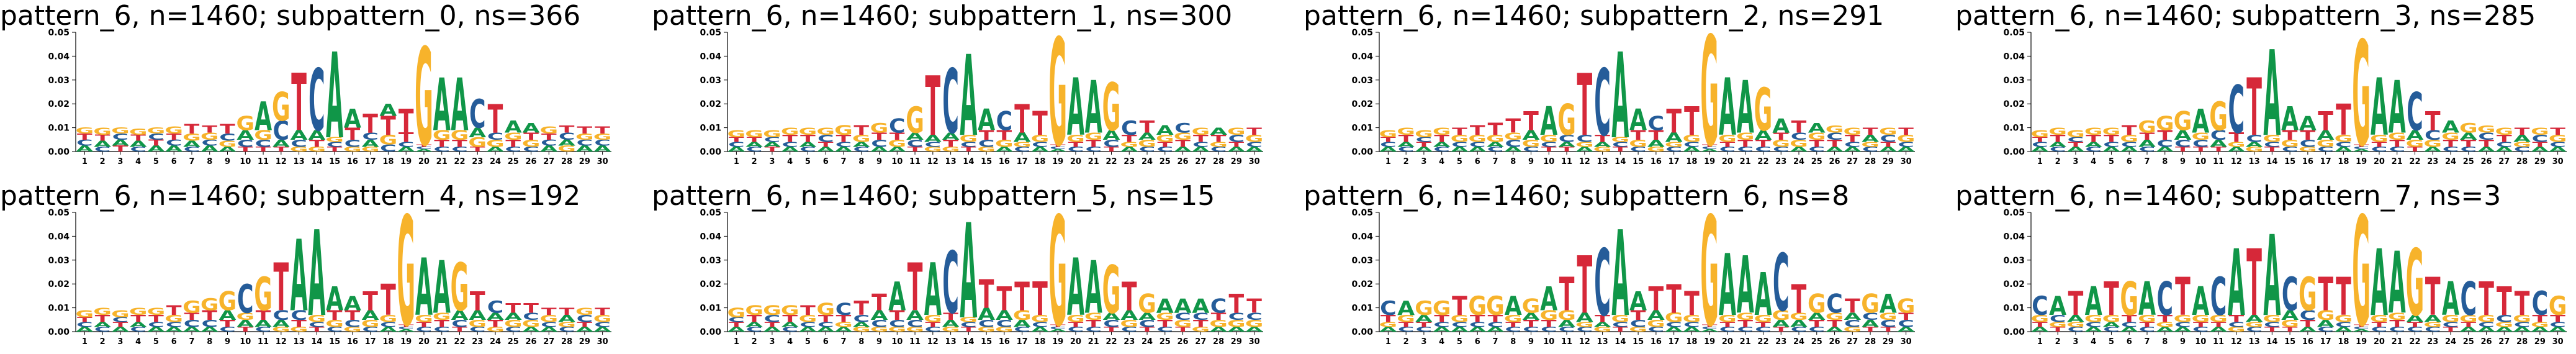 The height and width of the screenshot is (354, 2576). I want to click on x-tick-label: 25, so click(2468, 342).